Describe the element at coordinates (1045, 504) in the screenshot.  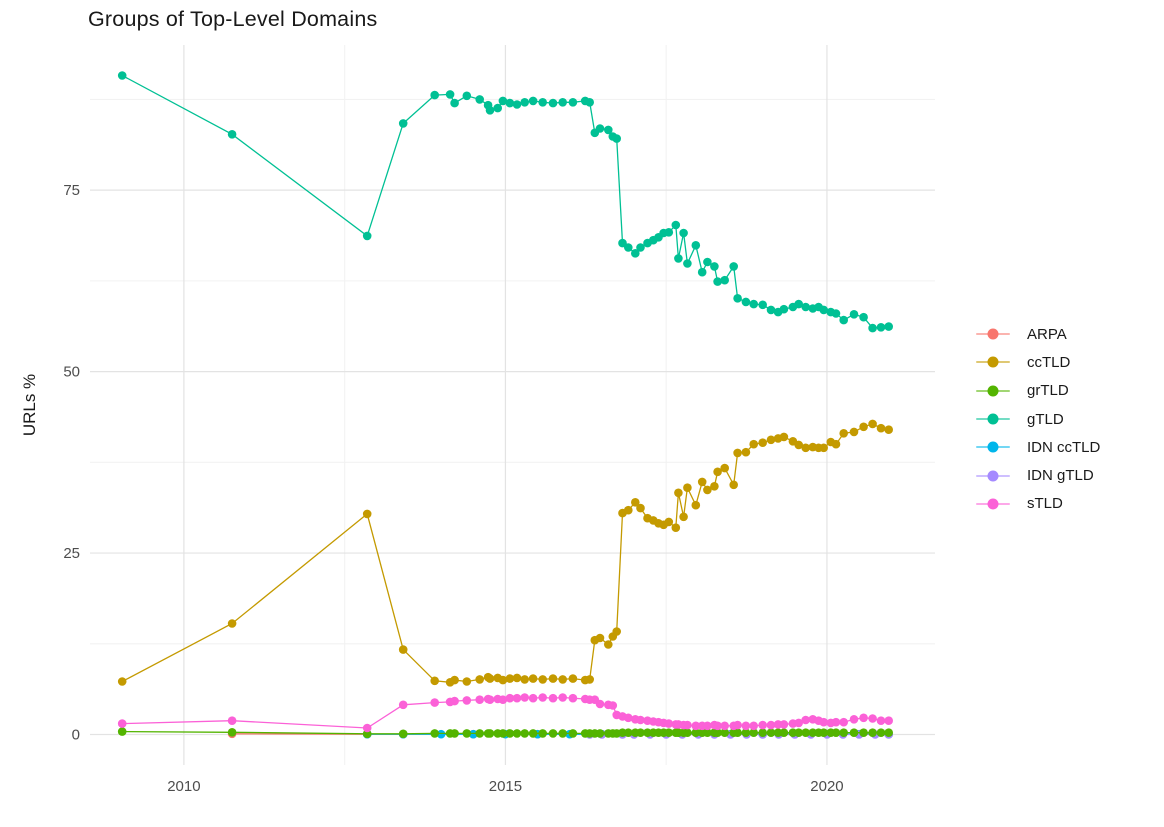
I see `legend-item-label: sTLD` at that location.